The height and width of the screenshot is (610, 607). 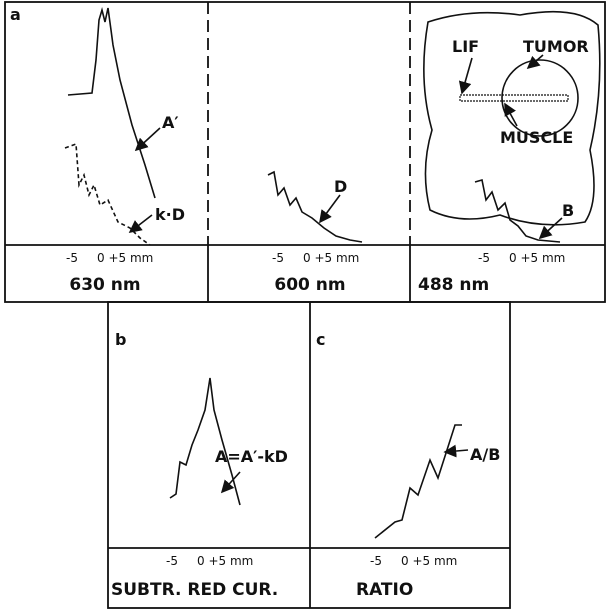 I want to click on annotation: k·D, so click(x=170, y=214).